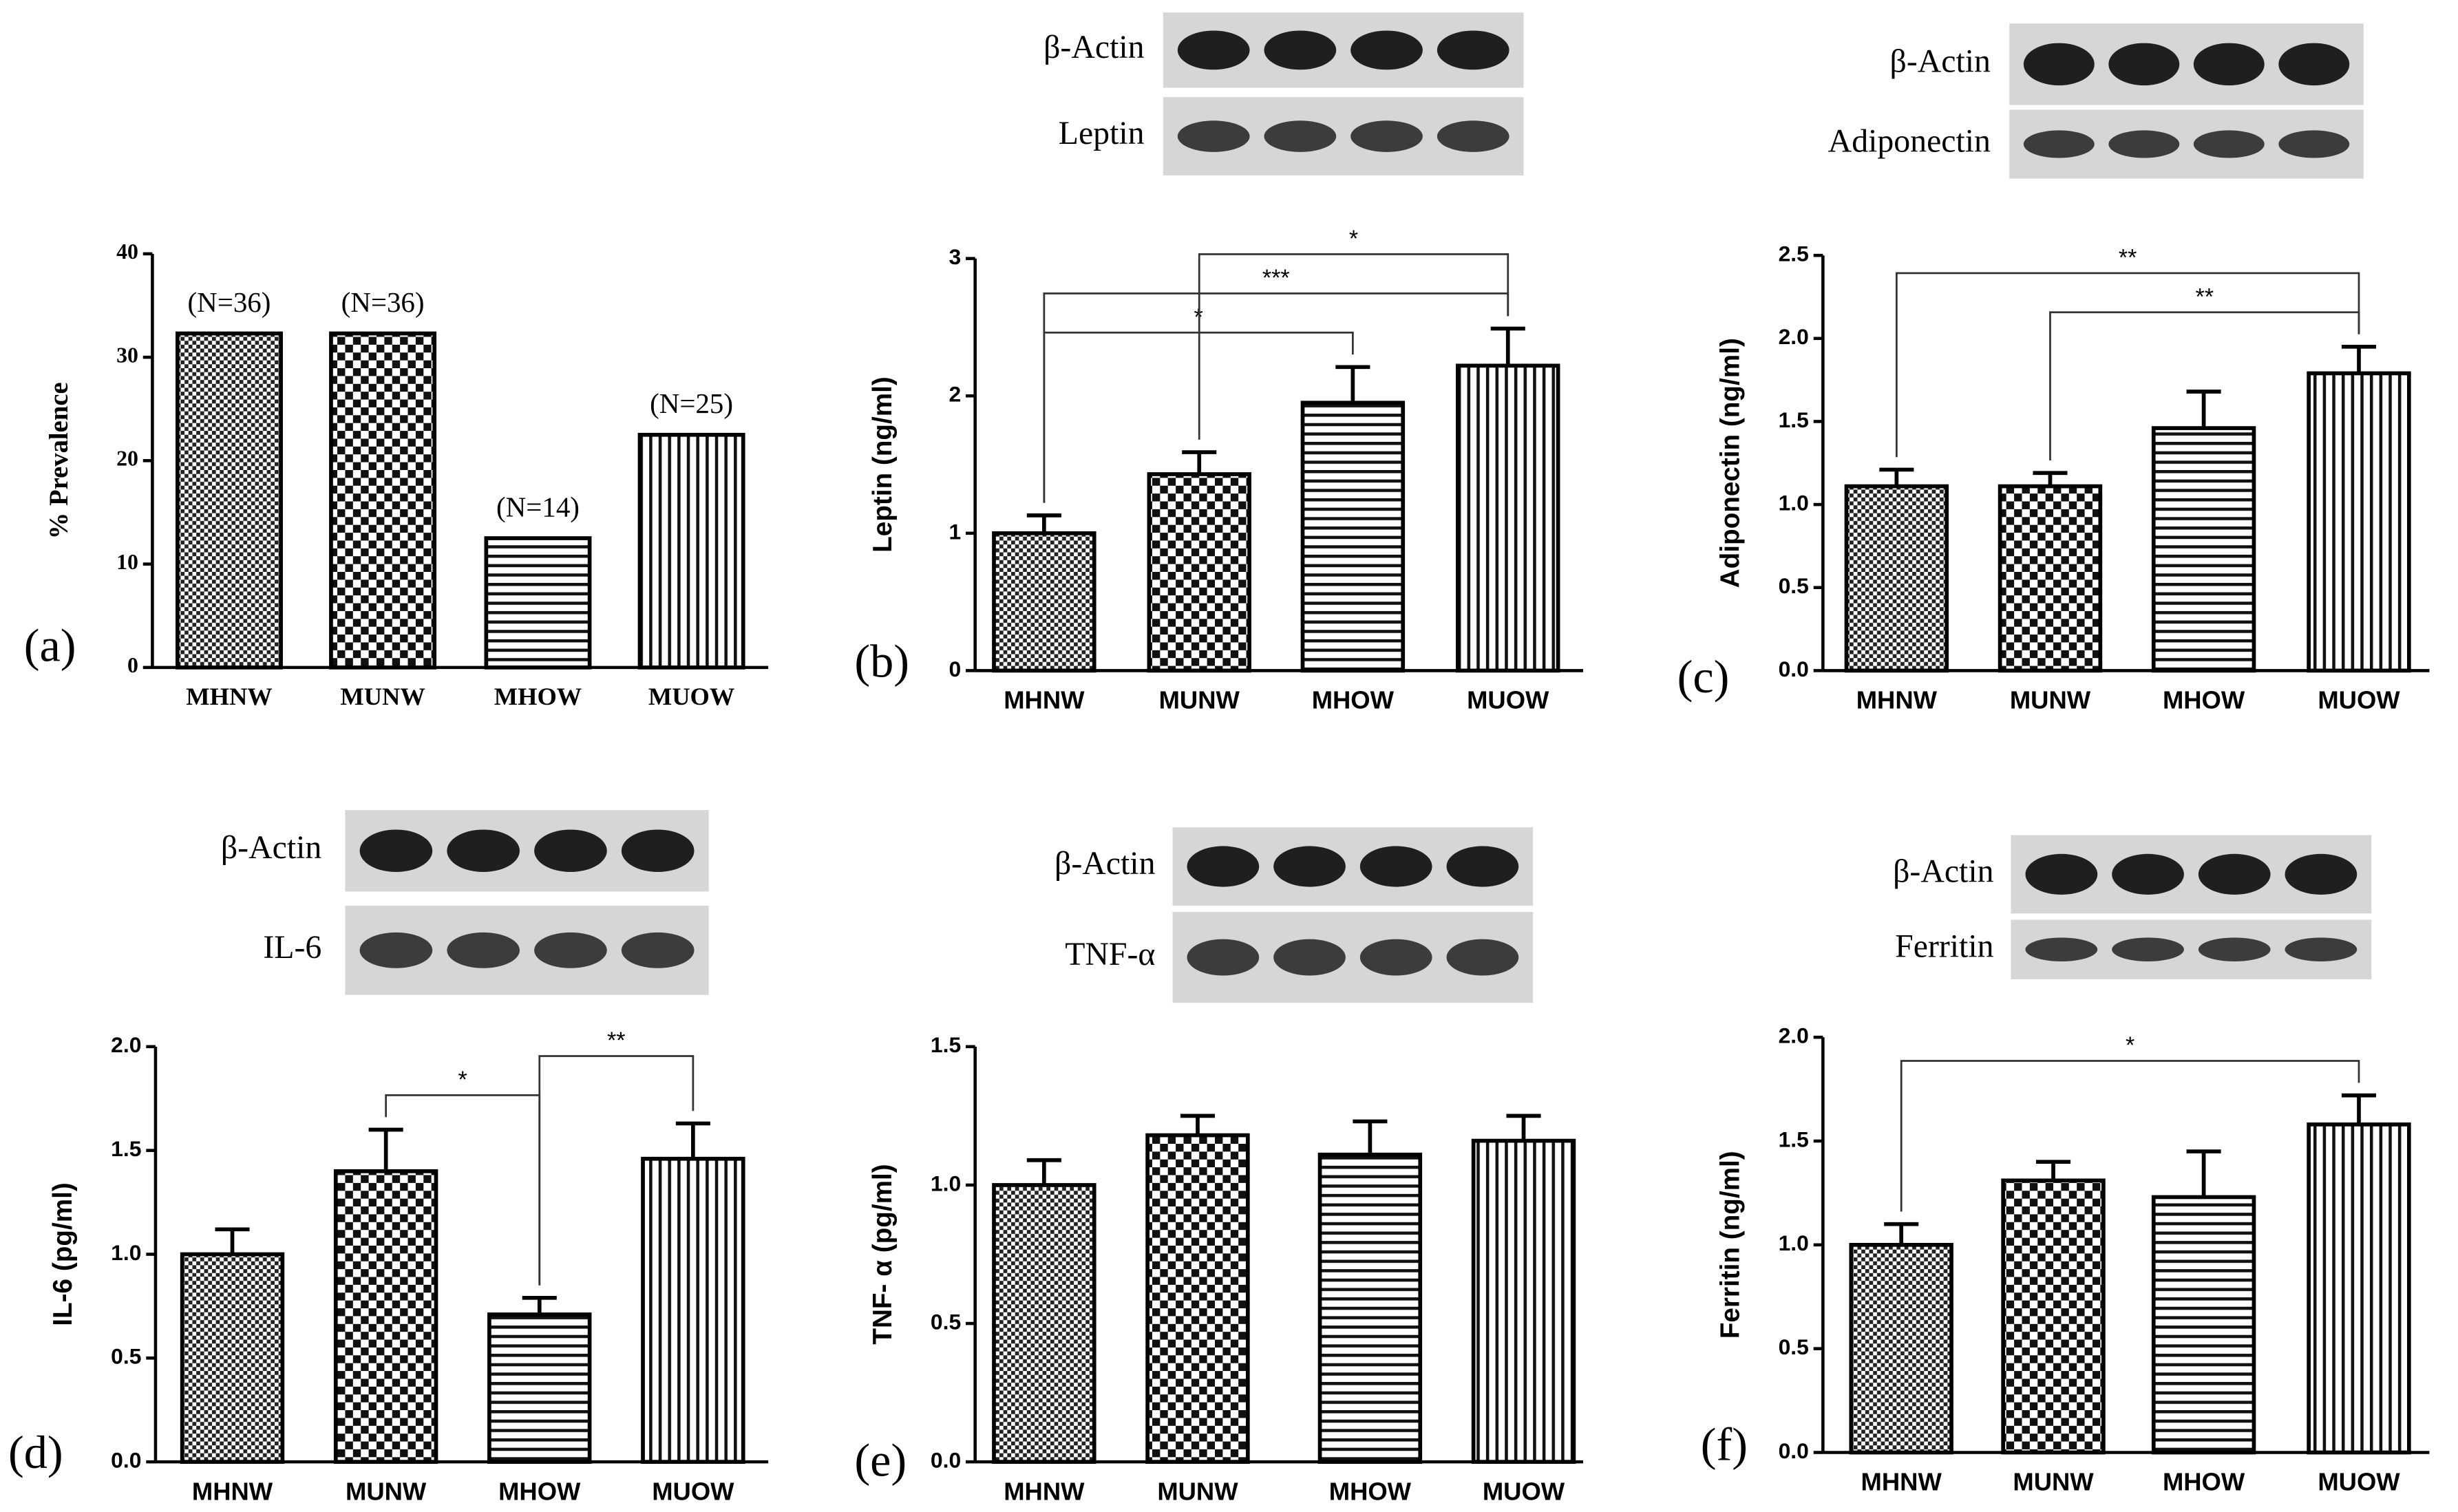 This screenshot has height=1512, width=2458. What do you see at coordinates (59, 461) in the screenshot?
I see `y-axis-label: % Prevalence` at bounding box center [59, 461].